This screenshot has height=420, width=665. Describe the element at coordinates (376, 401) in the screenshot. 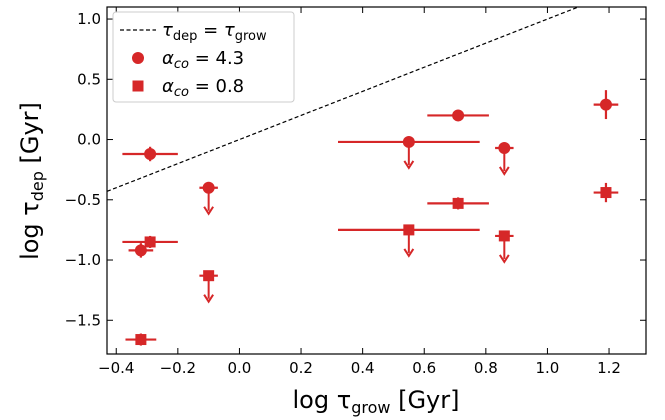

I see `x-axis-label: log τgrow [Gyr]` at that location.